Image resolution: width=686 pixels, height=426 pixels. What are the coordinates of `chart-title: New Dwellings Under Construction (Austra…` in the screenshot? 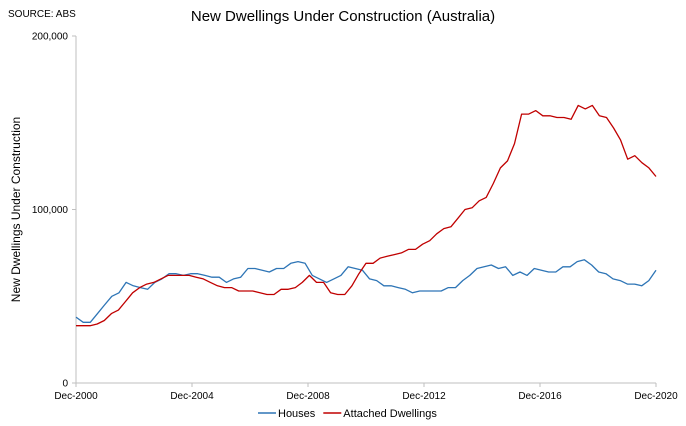 It's located at (343, 16).